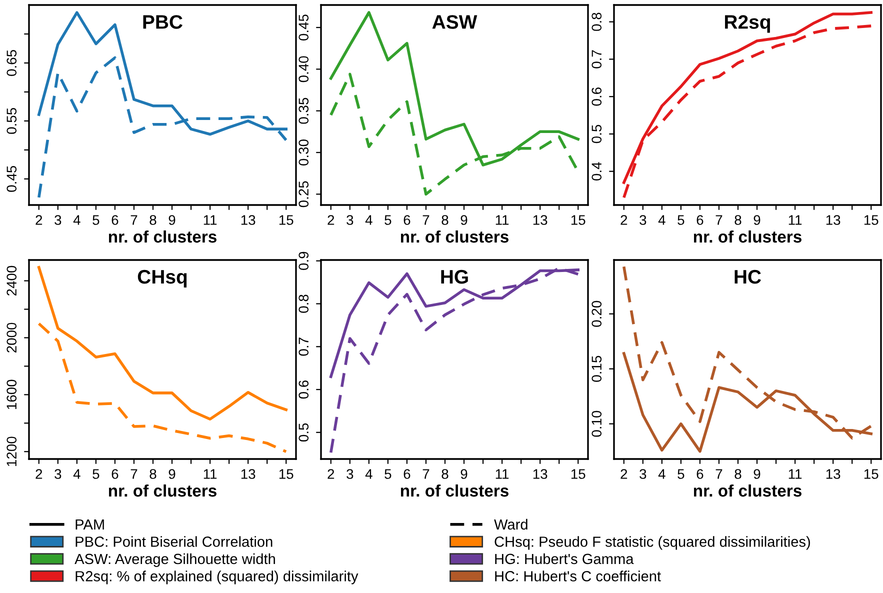  What do you see at coordinates (11, 63) in the screenshot?
I see `y-tick-label: 0.65` at bounding box center [11, 63].